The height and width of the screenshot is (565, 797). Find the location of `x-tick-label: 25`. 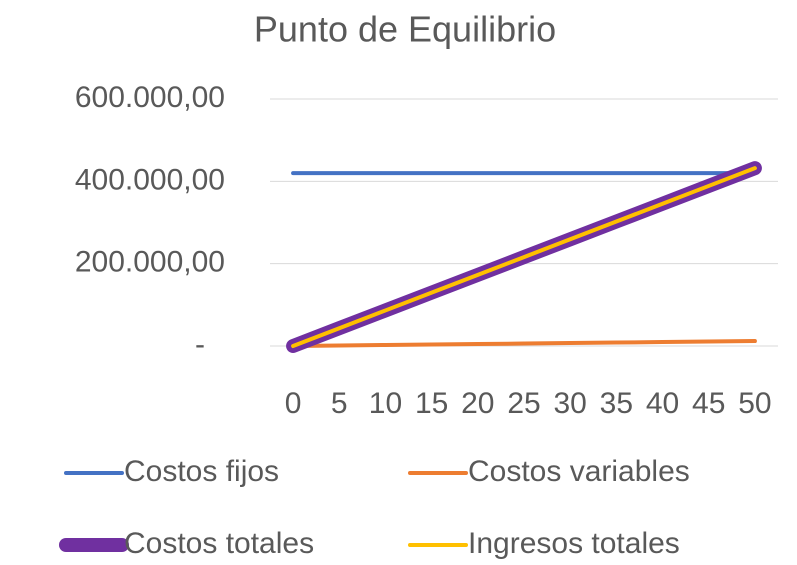

x-tick-label: 25 is located at coordinates (523, 403).